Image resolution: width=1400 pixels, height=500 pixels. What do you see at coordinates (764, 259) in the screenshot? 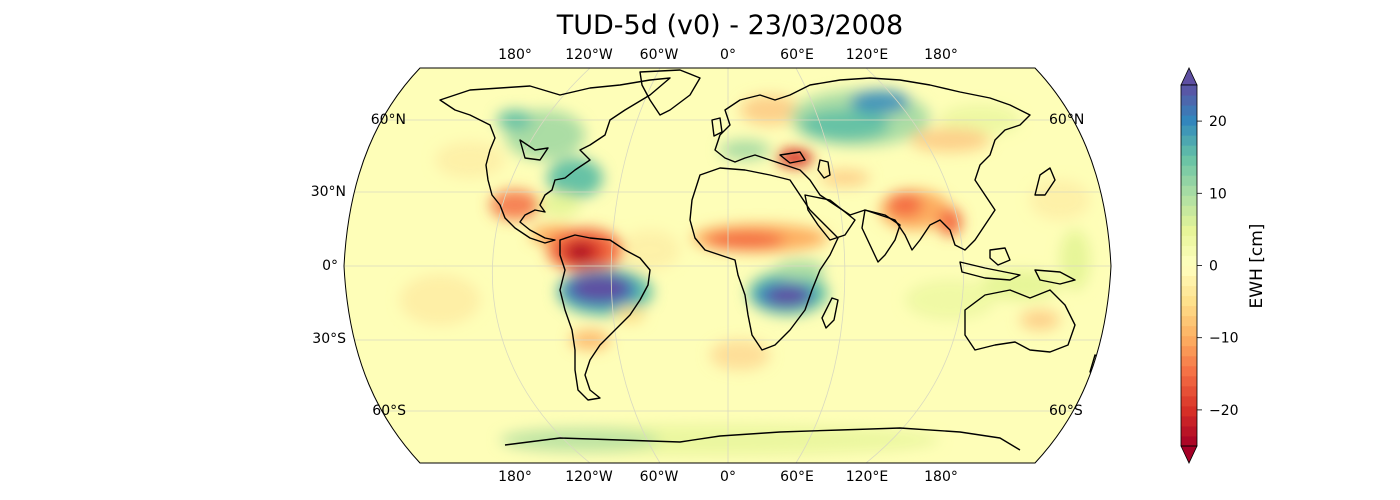
I see `coast-africa` at bounding box center [764, 259].